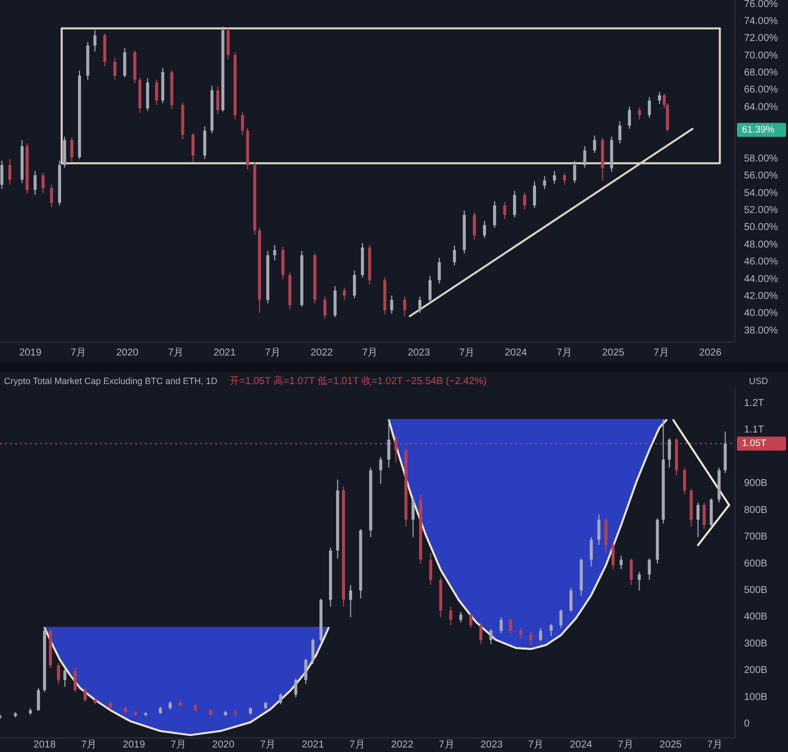 Image resolution: width=788 pixels, height=752 pixels. Describe the element at coordinates (761, 176) in the screenshot. I see `y-tick-label: 56.00%` at that location.